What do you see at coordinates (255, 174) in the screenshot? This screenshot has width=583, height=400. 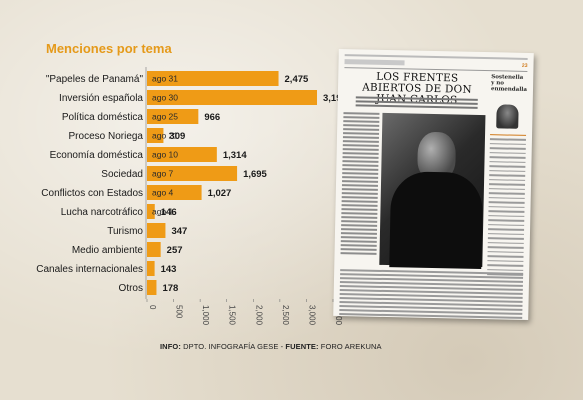 I see `value-label: 1,695` at bounding box center [255, 174].